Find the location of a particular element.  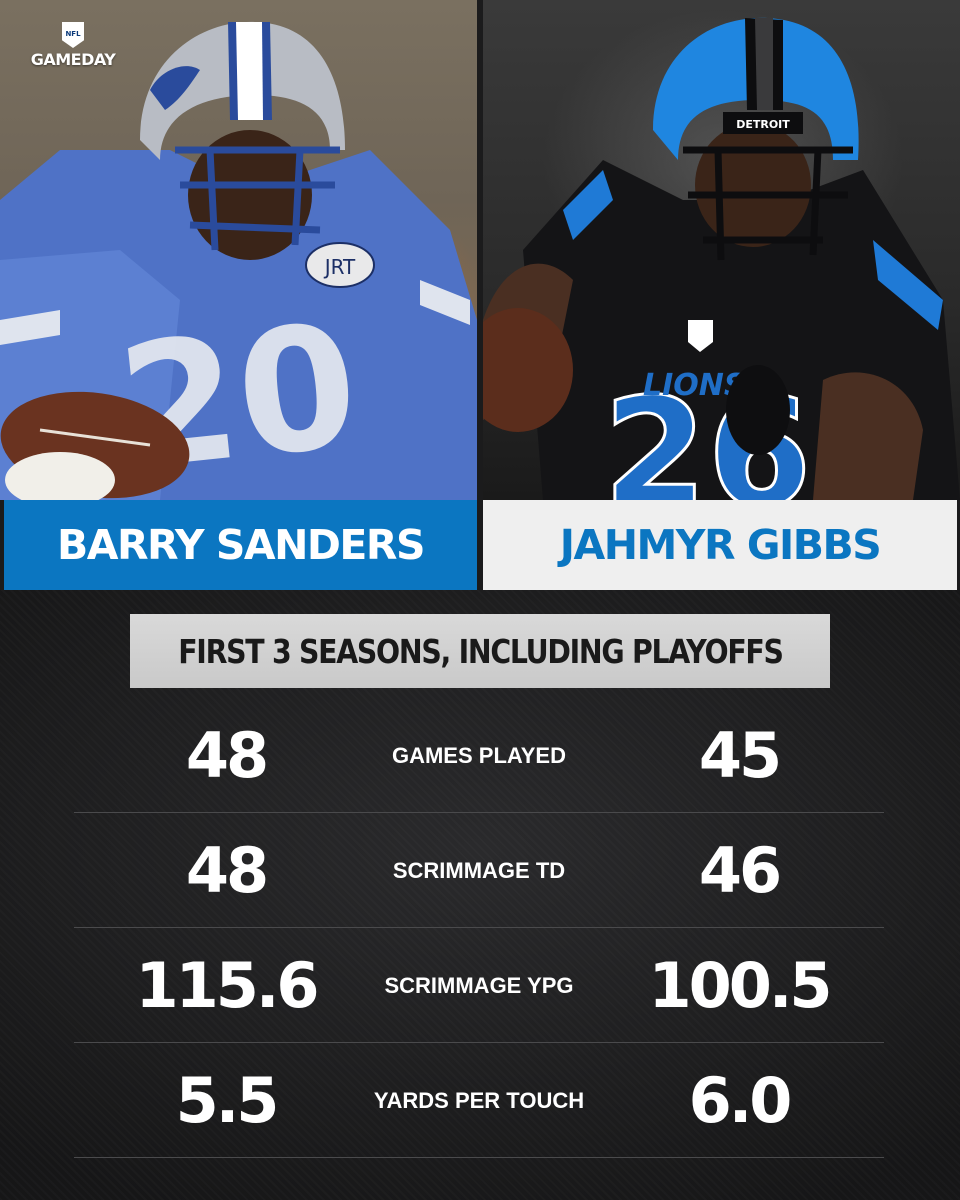

stat-row-yards-per-touch: 5.5 YARDS PER TOUCH 6.0 is located at coordinates (479, 1100).